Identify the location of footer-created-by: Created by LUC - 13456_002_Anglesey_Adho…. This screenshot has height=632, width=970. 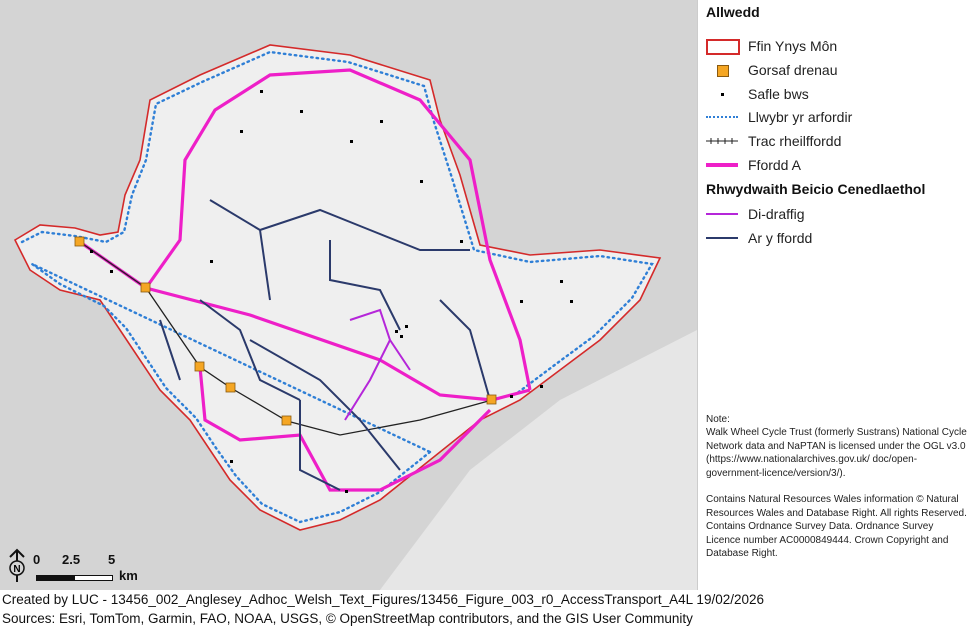
(383, 599).